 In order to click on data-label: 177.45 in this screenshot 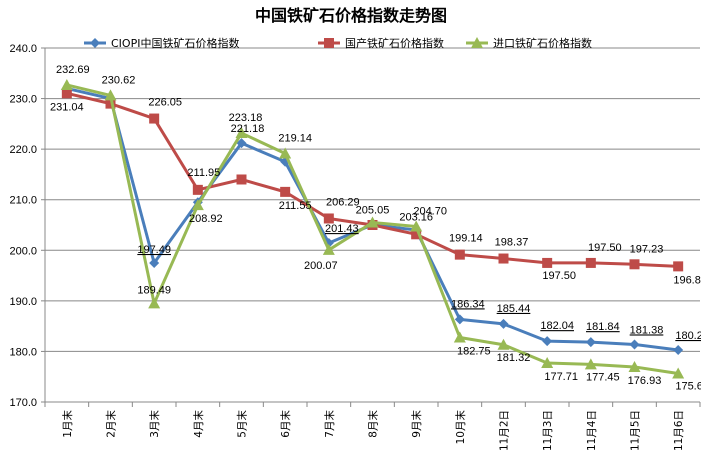, I will do `click(603, 377)`.